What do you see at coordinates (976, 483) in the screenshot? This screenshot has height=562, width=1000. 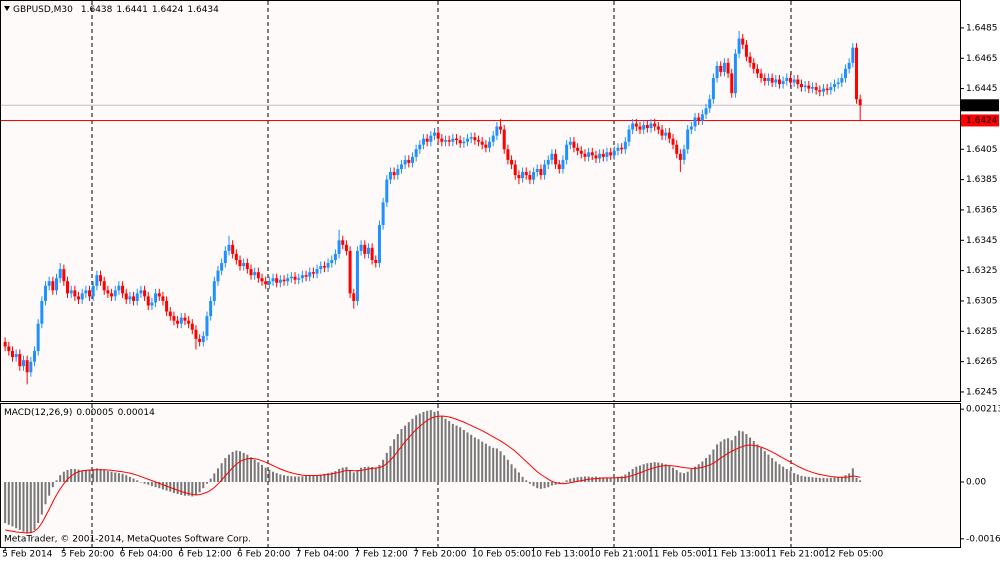 I see `y-tick-label: 0.00` at bounding box center [976, 483].